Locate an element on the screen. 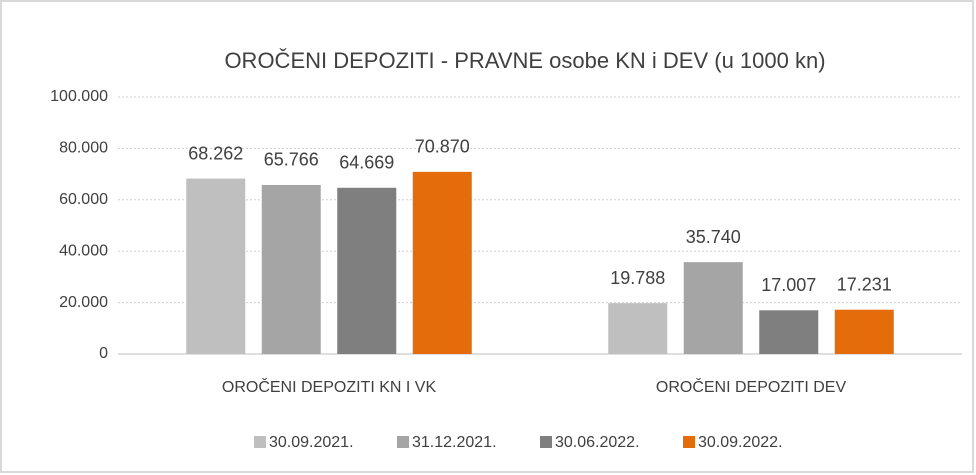  y-tick-label: 20.000 is located at coordinates (83, 302).